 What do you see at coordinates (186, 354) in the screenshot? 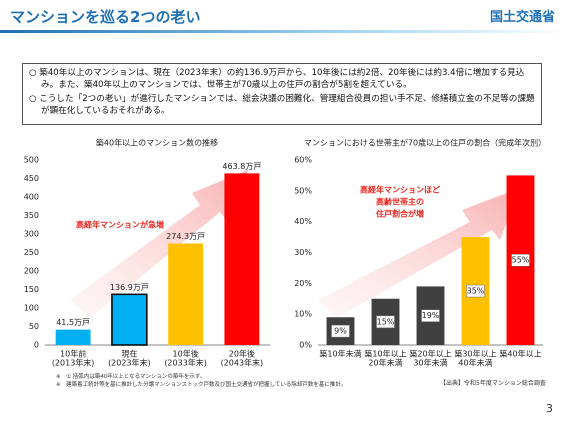
I see `x-tick-label: 10年後` at bounding box center [186, 354].